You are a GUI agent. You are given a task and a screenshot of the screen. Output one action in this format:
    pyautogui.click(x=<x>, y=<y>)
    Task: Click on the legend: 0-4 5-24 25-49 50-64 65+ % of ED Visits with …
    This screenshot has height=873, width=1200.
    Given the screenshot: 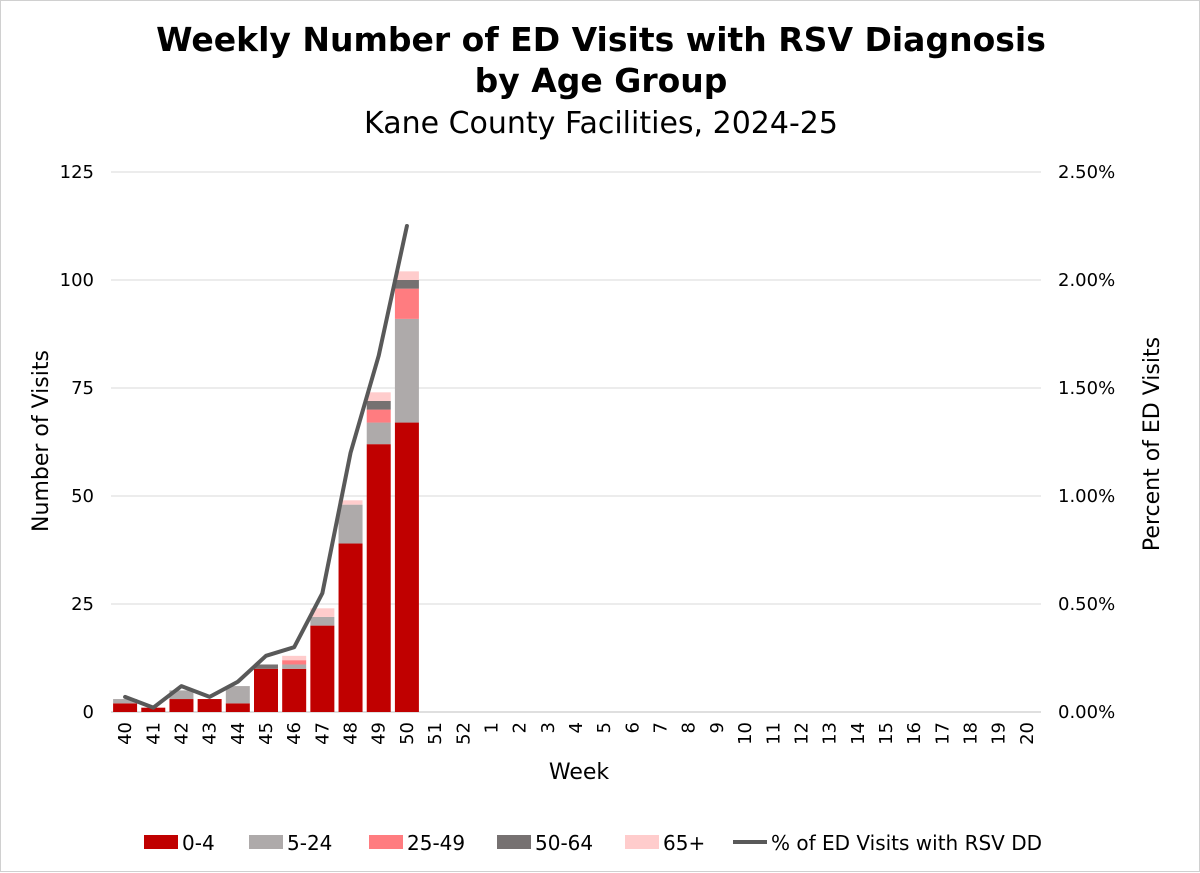 What is the action you would take?
    pyautogui.click(x=593, y=843)
    